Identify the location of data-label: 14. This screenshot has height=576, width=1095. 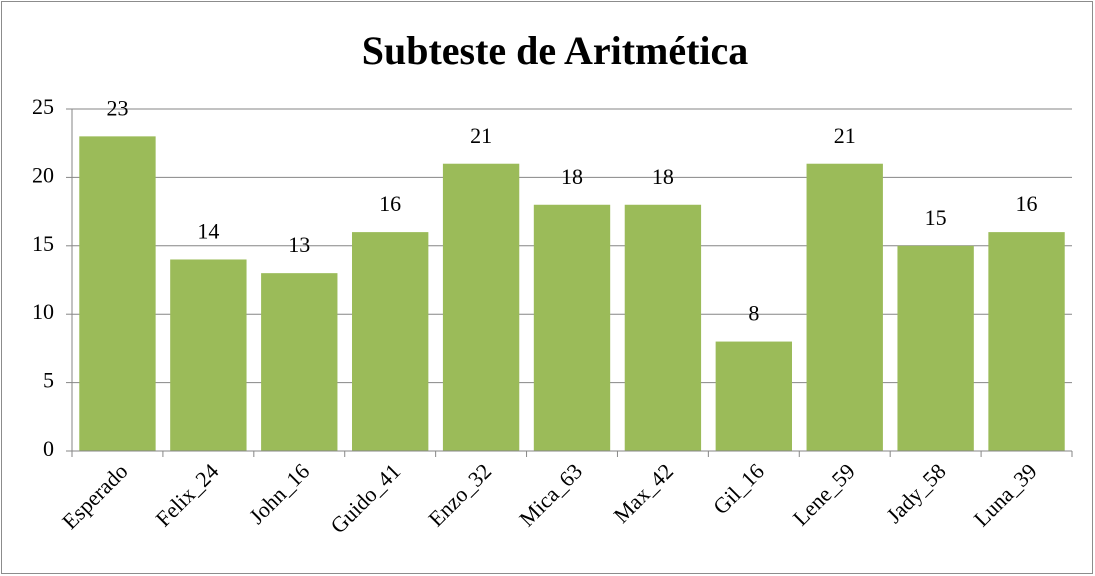
(208, 231).